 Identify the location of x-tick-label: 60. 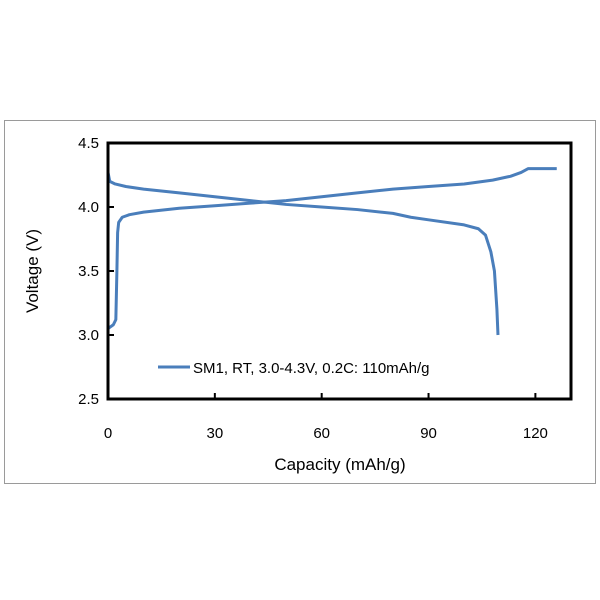
(321, 433).